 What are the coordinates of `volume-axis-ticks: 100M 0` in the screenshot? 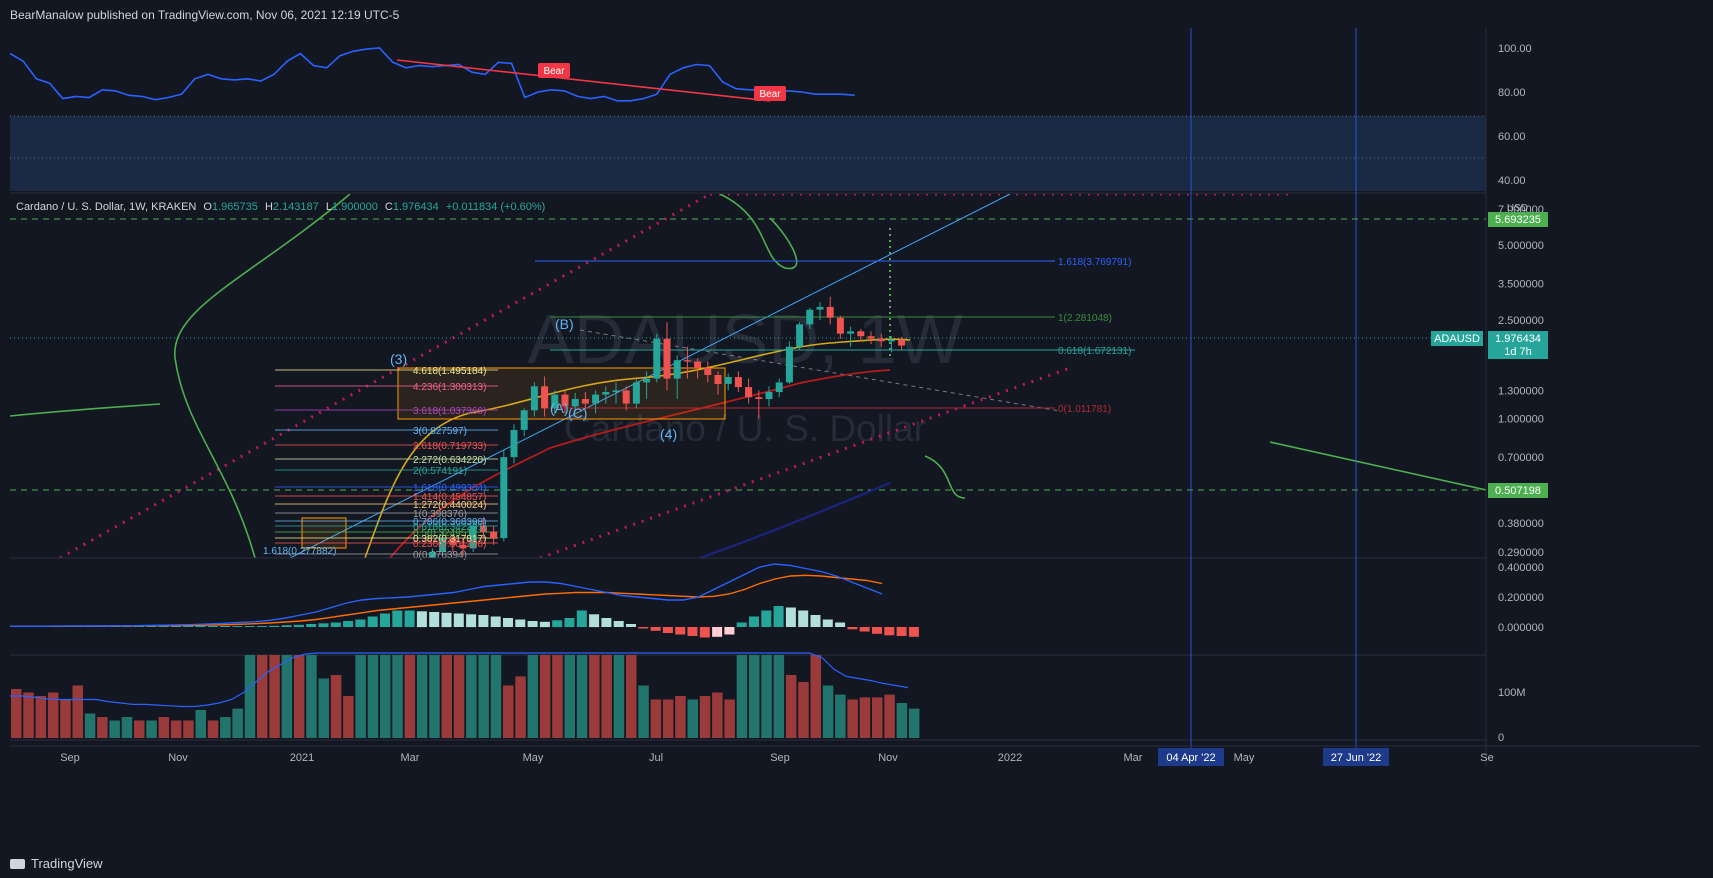 It's located at (1512, 715).